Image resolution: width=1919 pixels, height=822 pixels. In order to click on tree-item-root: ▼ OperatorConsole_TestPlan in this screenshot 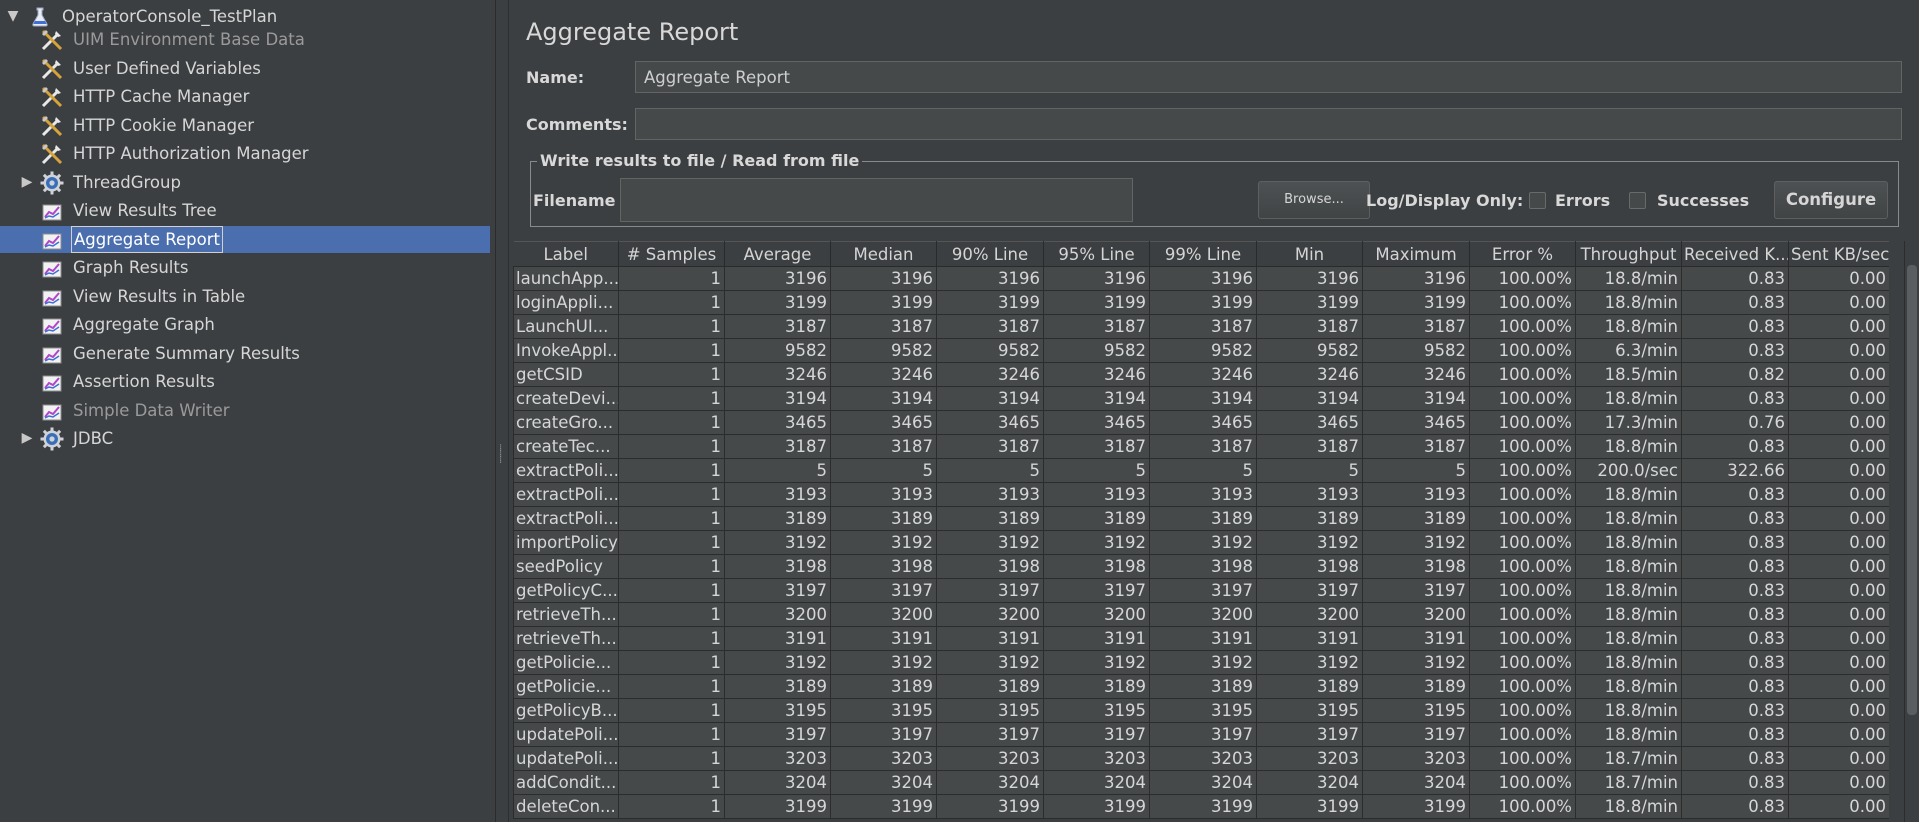, I will do `click(245, 16)`.